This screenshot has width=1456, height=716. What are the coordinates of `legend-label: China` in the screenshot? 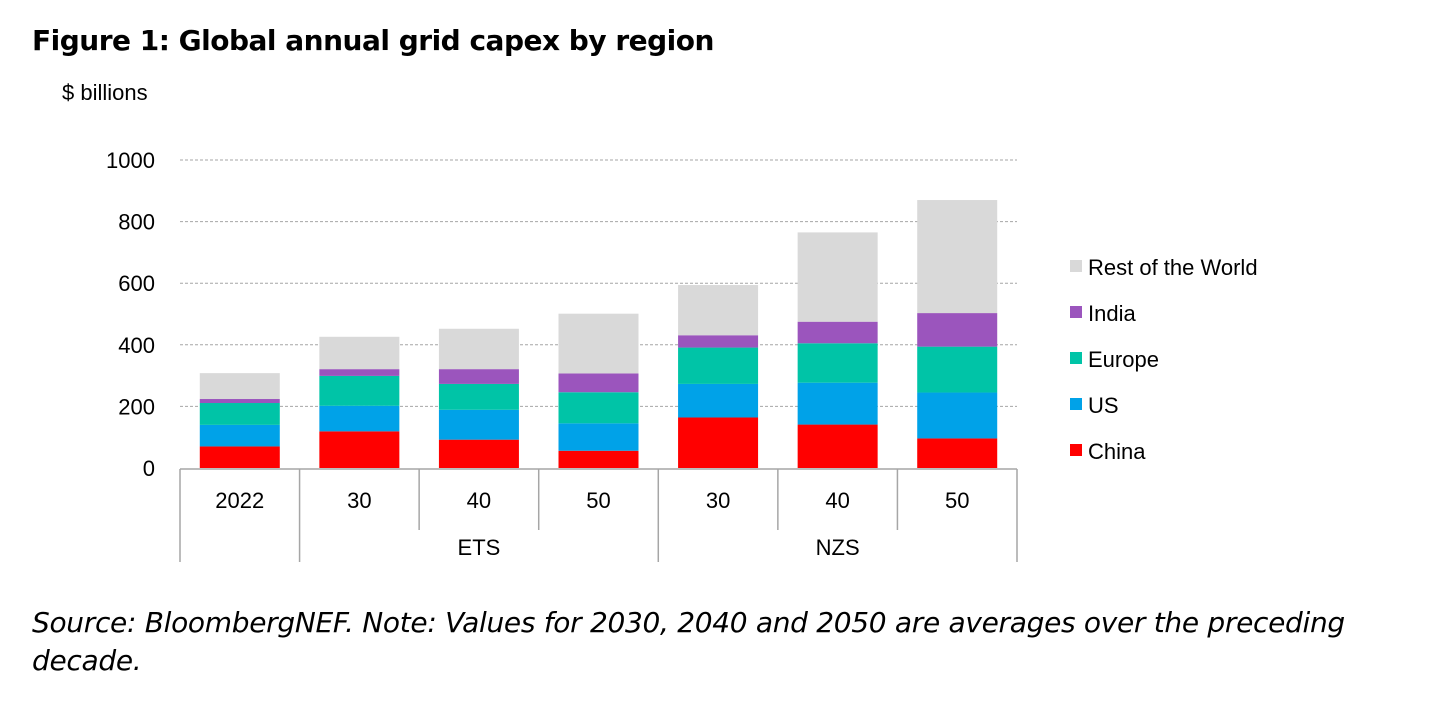 It's located at (1117, 451).